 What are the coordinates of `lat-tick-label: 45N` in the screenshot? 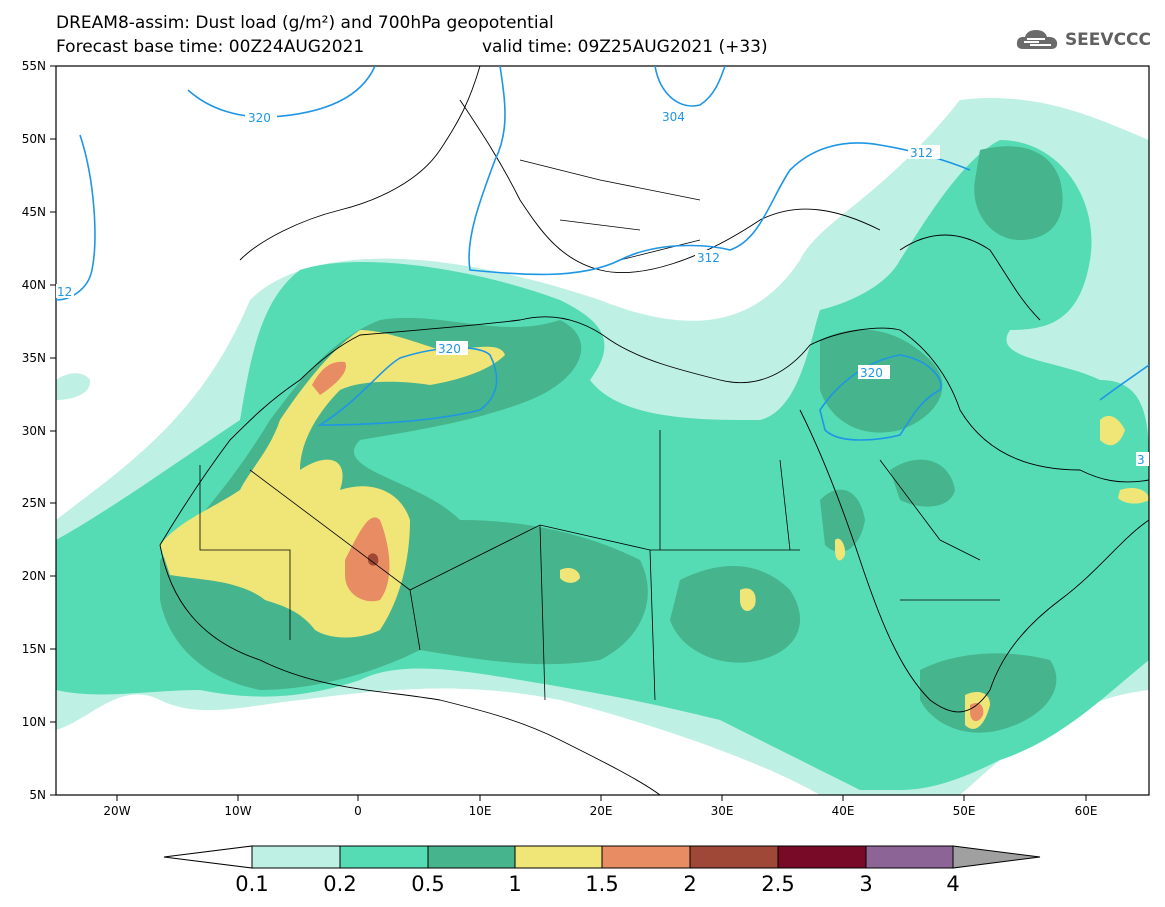 It's located at (34, 212).